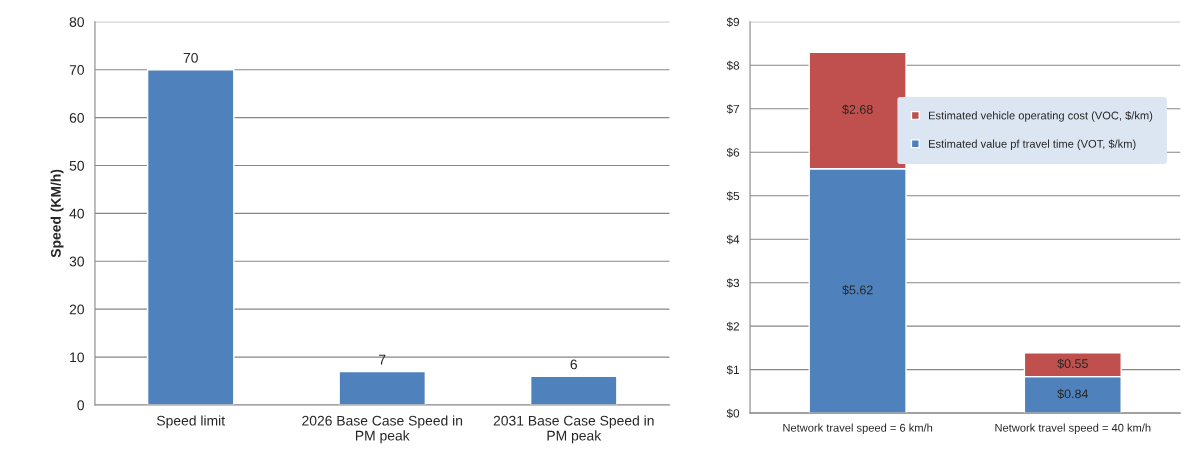 The image size is (1202, 454). Describe the element at coordinates (1073, 393) in the screenshot. I see `data-label: $0.84` at that location.